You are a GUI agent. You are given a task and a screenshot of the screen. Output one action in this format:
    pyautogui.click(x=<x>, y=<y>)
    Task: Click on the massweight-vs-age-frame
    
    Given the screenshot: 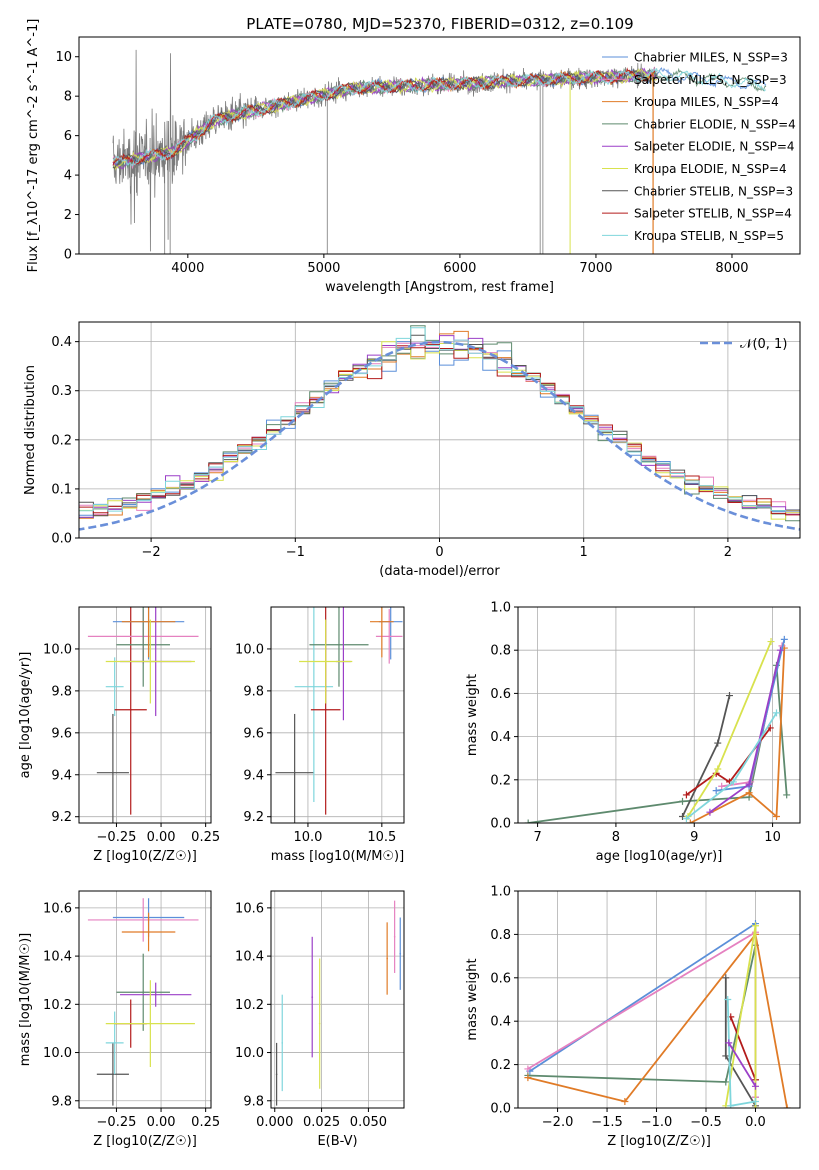 What is the action you would take?
    pyautogui.click(x=659, y=715)
    